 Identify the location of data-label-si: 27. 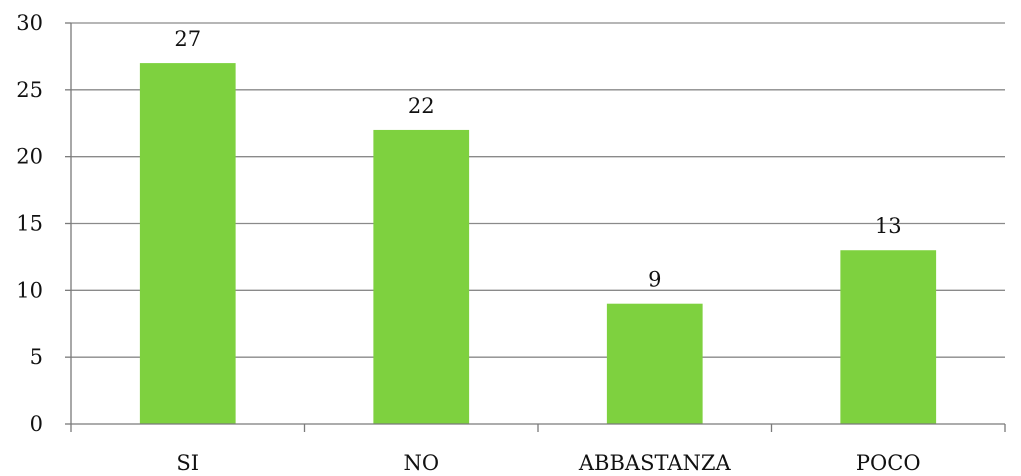
(187, 39).